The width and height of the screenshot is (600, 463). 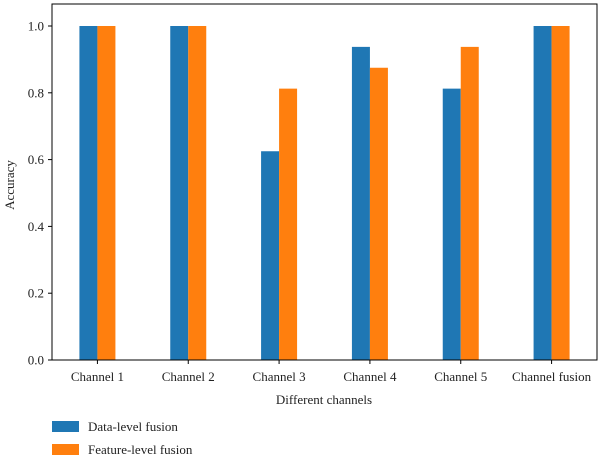 I want to click on legend-label-data-level: Data-level fusion, so click(x=133, y=426).